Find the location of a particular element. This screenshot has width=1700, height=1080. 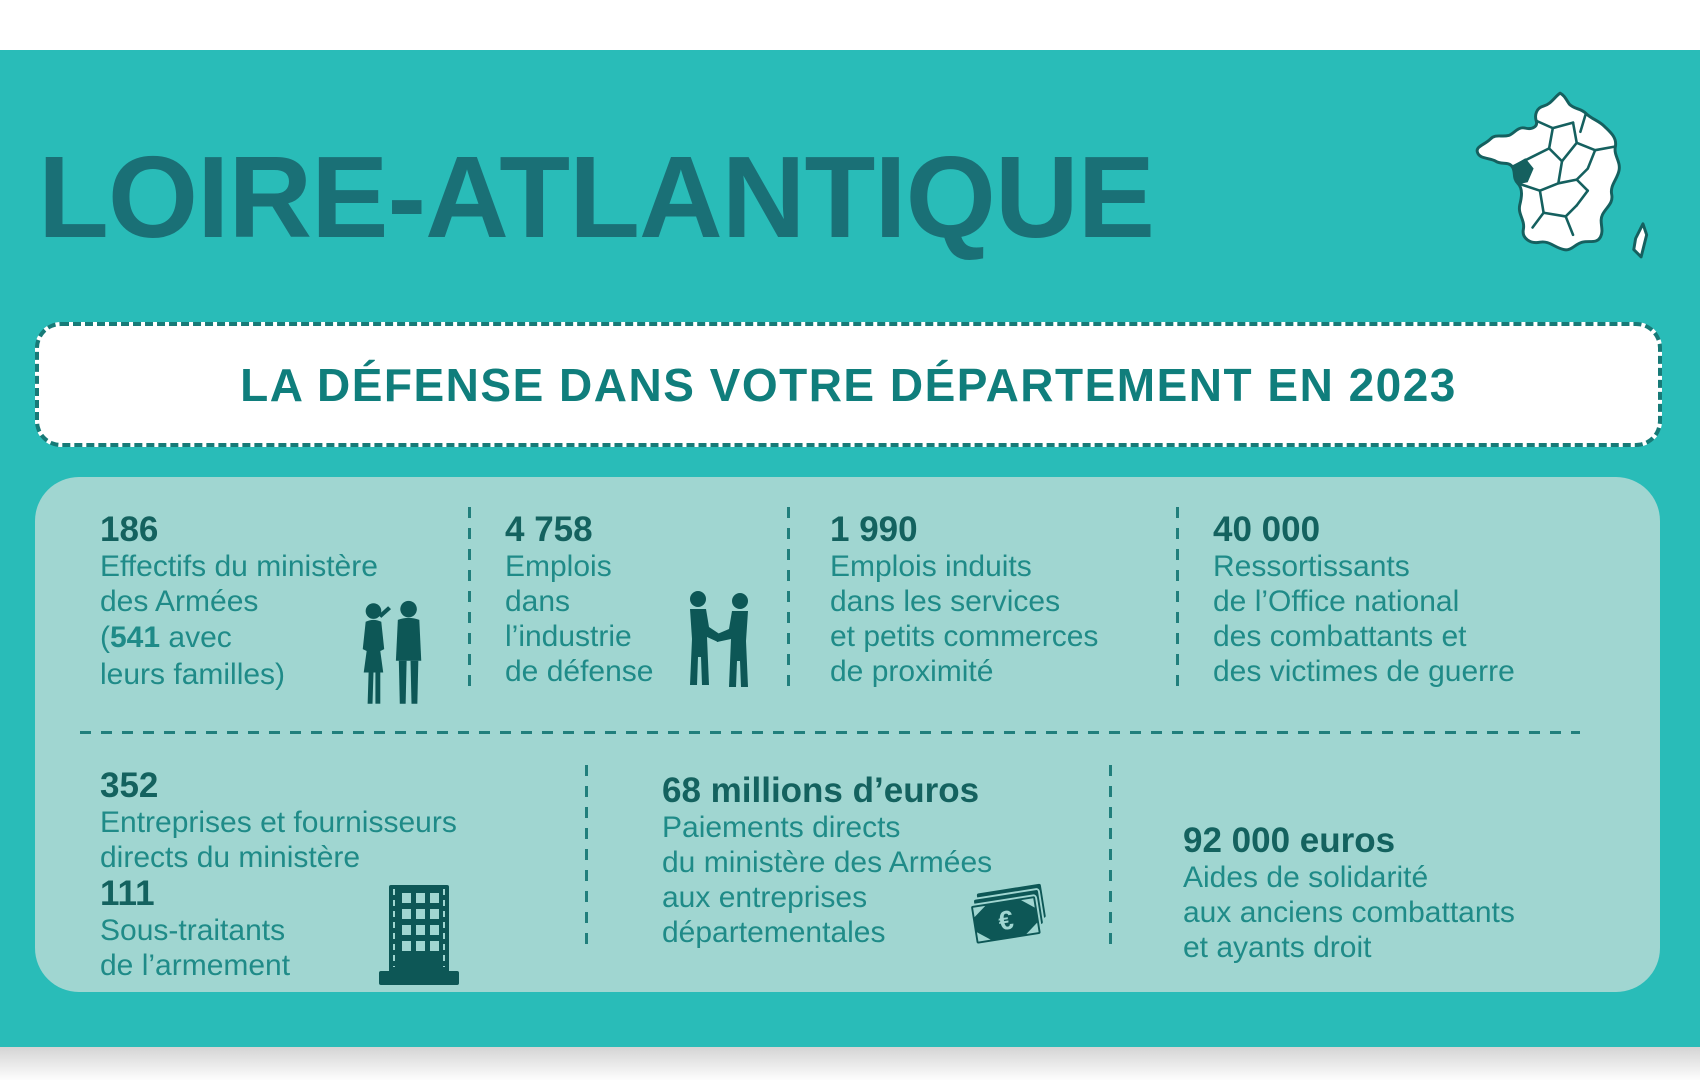

stat-line: dans les services is located at coordinates (945, 601).